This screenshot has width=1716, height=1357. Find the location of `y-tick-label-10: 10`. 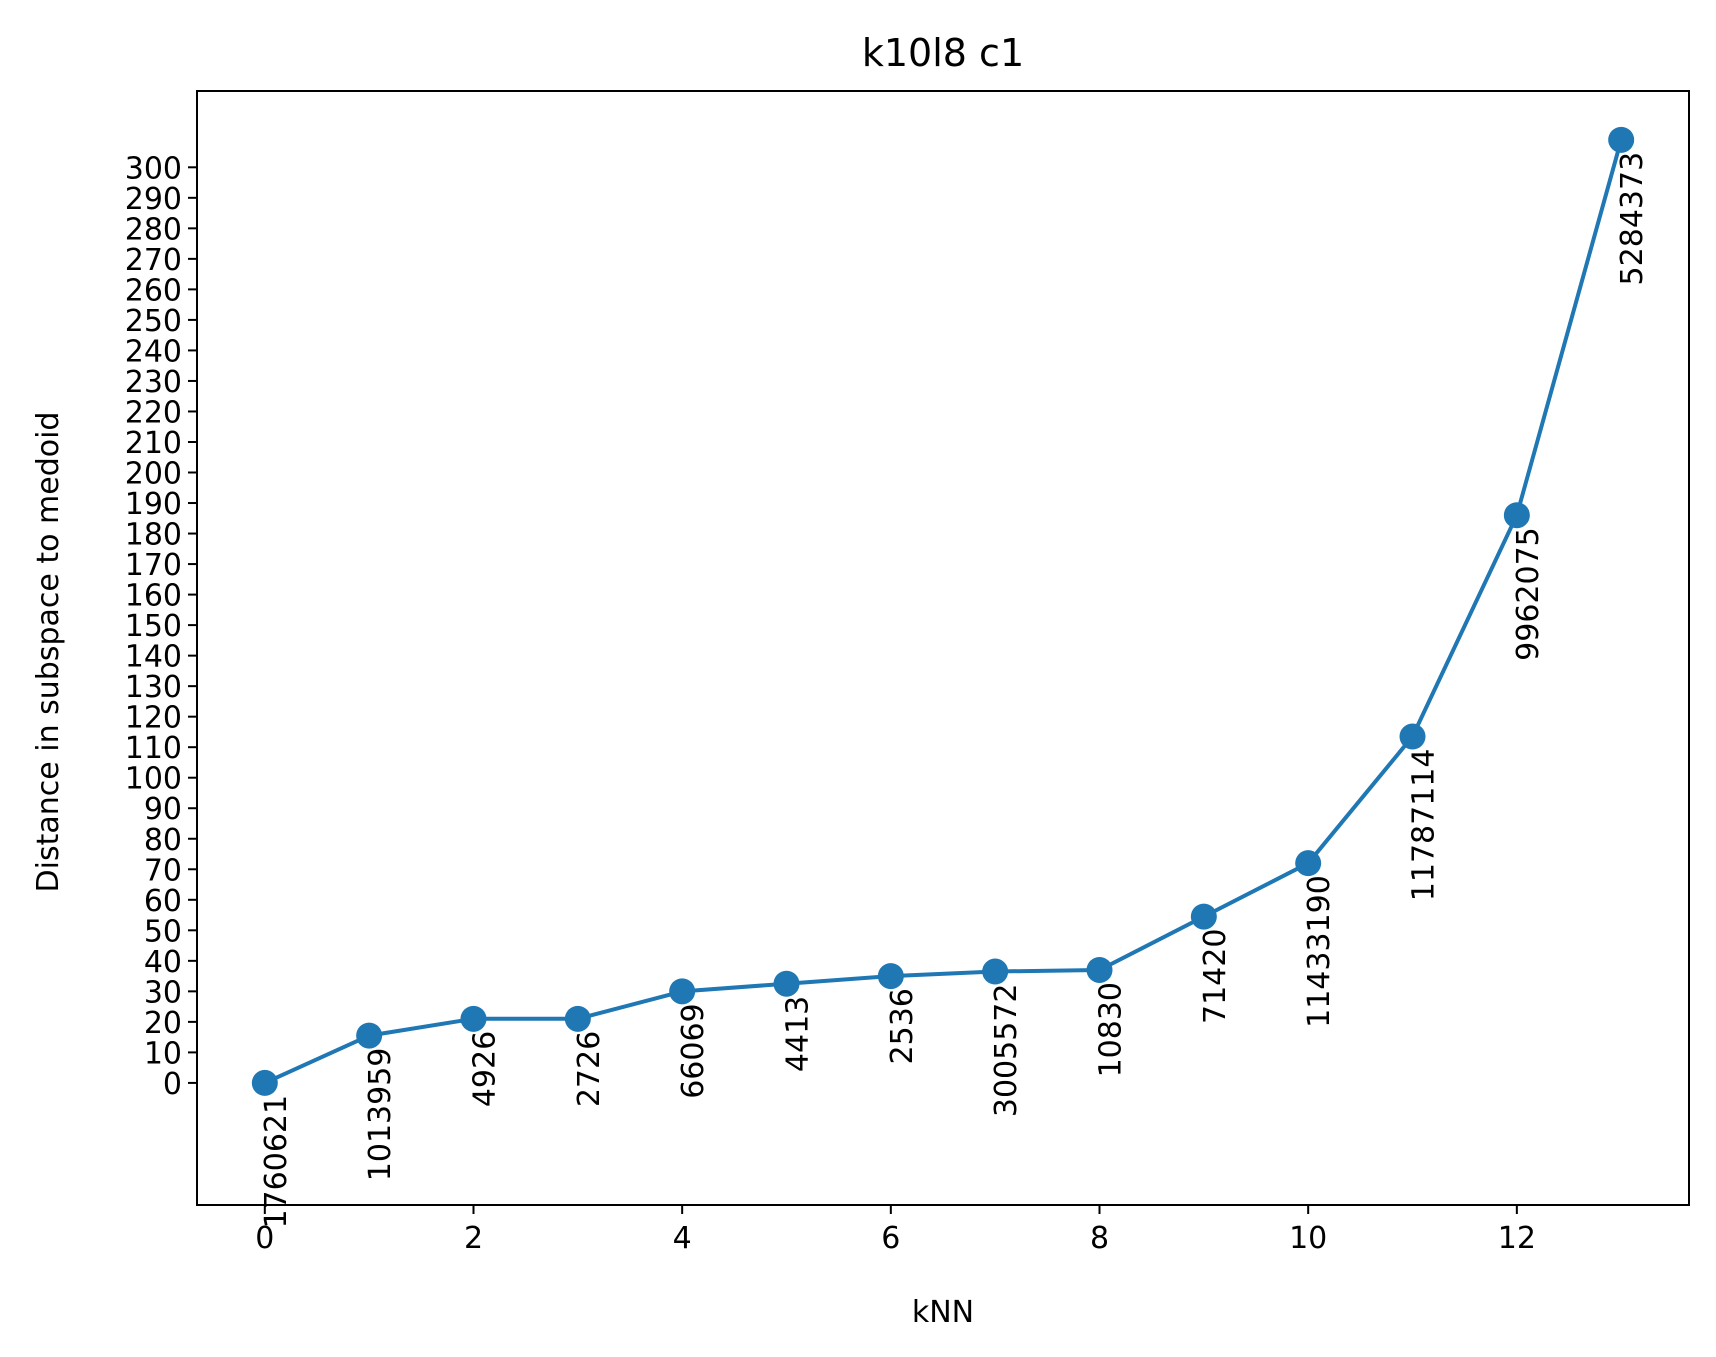

y-tick-label-10: 10 is located at coordinates (163, 1053).